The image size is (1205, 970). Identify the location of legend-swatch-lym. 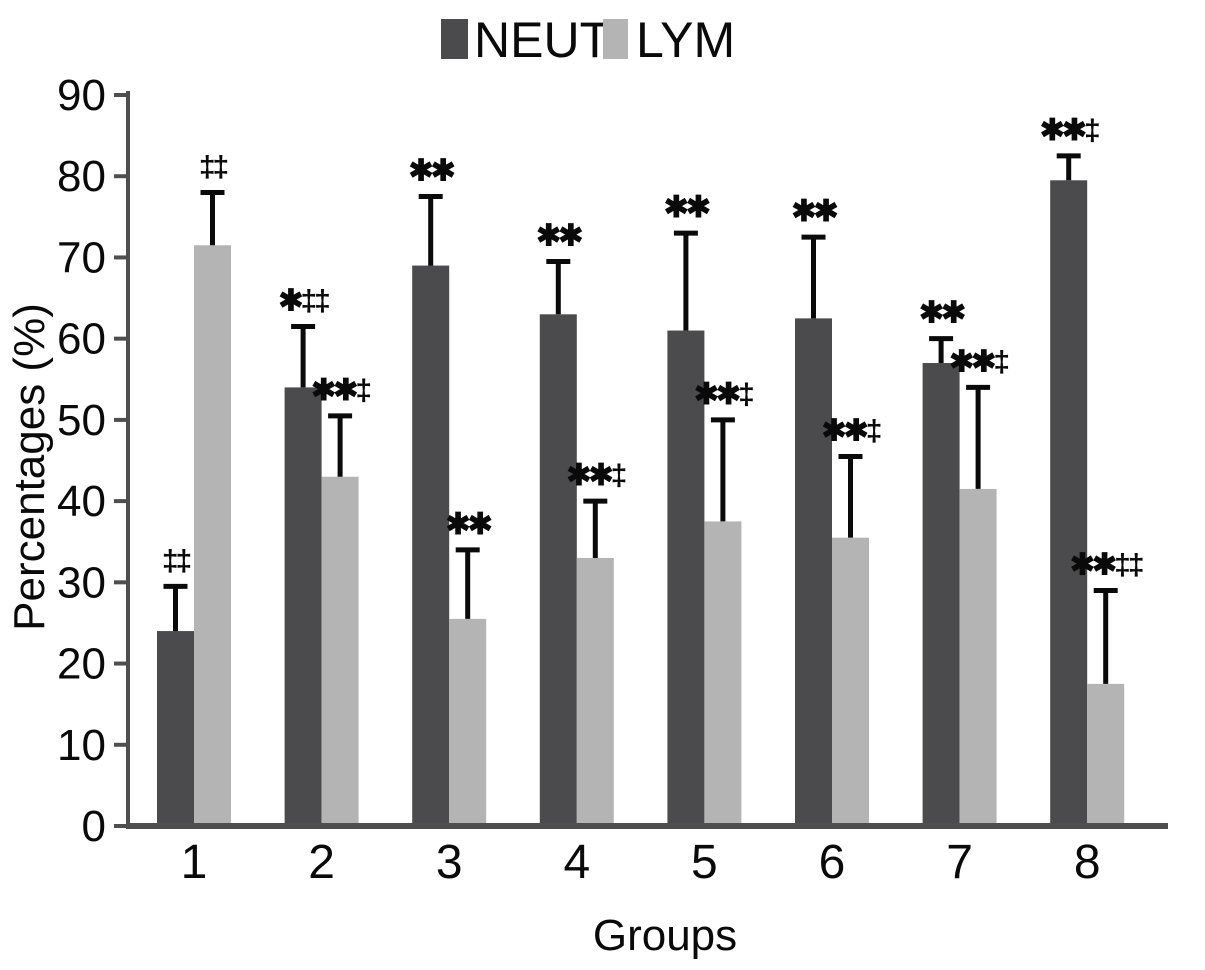
(615, 39).